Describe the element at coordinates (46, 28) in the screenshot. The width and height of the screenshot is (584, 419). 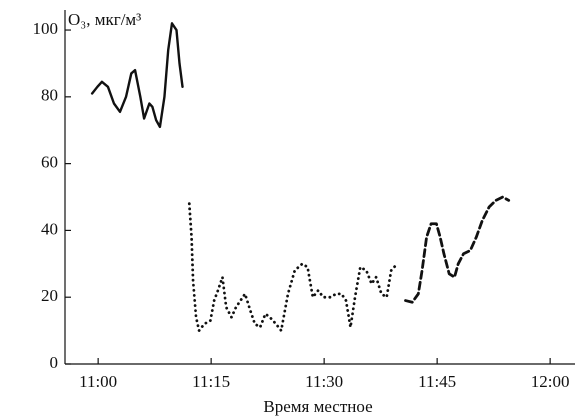
I see `y-tick-label: 100` at that location.